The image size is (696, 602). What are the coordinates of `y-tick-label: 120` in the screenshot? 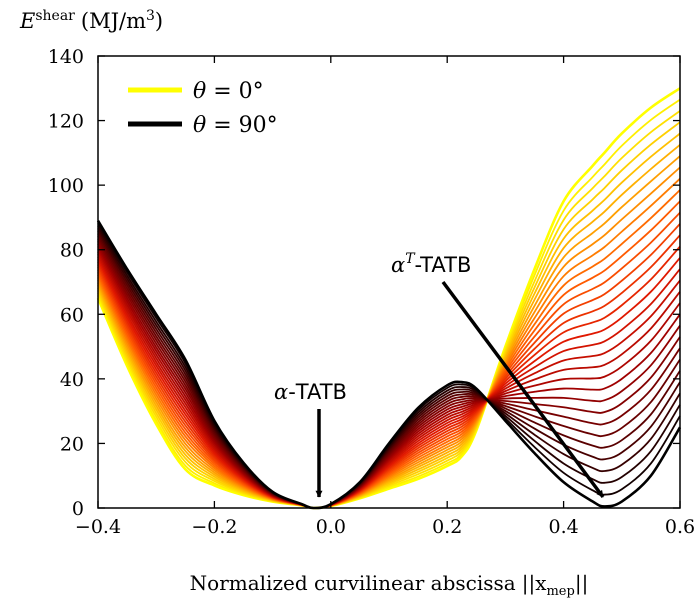 It's located at (66, 122).